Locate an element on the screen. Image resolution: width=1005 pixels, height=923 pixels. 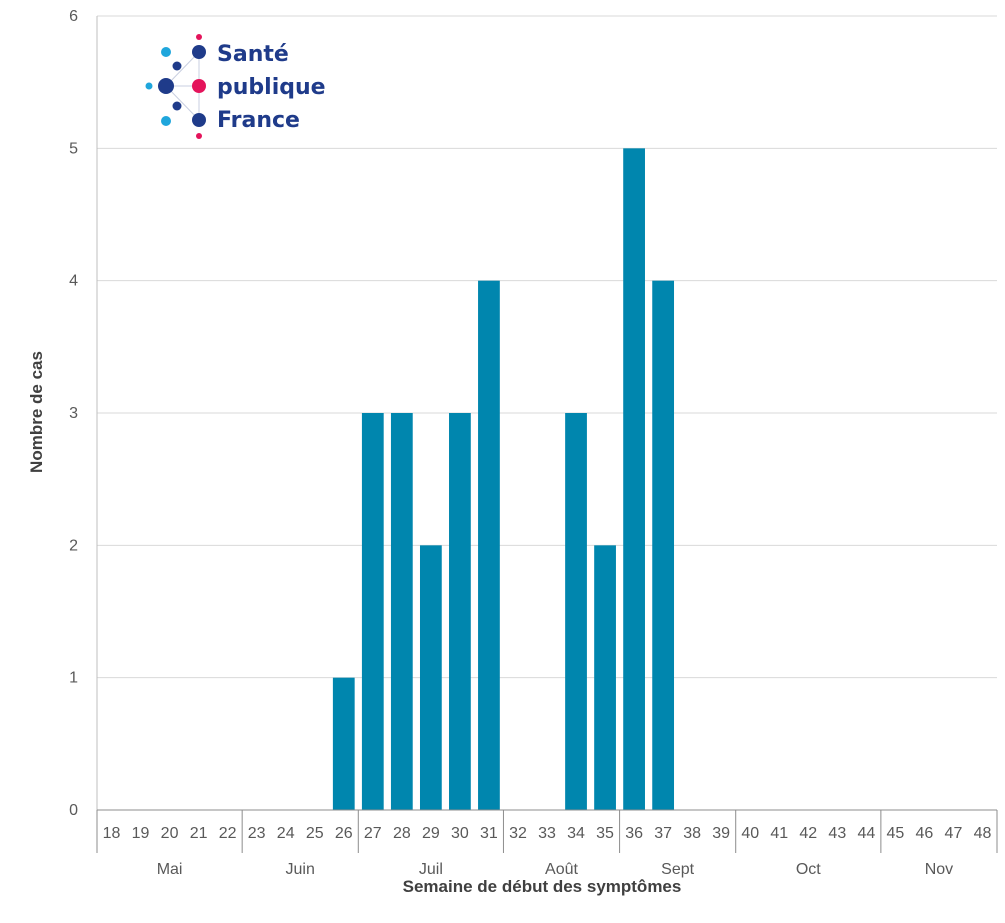
y-tick-label: 0 is located at coordinates (73, 810).